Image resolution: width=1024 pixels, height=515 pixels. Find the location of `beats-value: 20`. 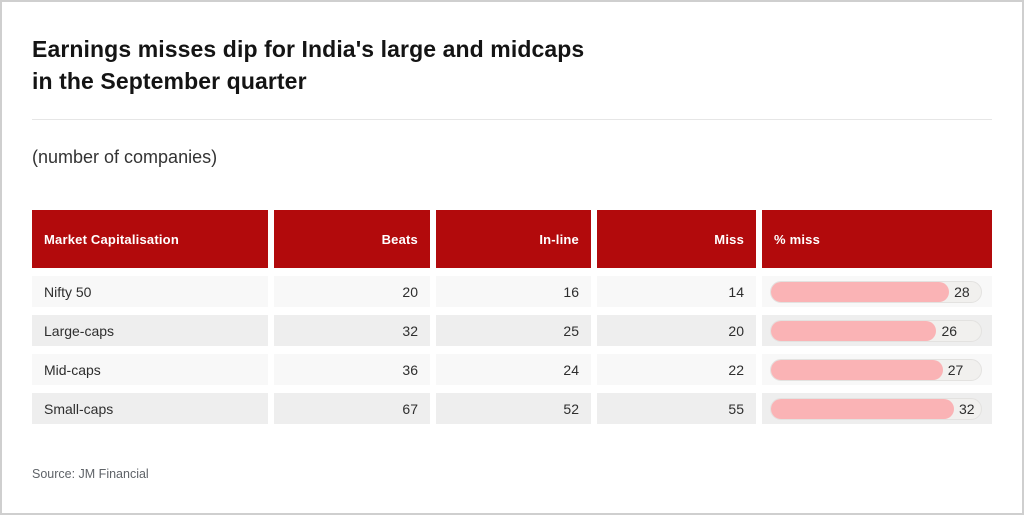

beats-value: 20 is located at coordinates (352, 291).